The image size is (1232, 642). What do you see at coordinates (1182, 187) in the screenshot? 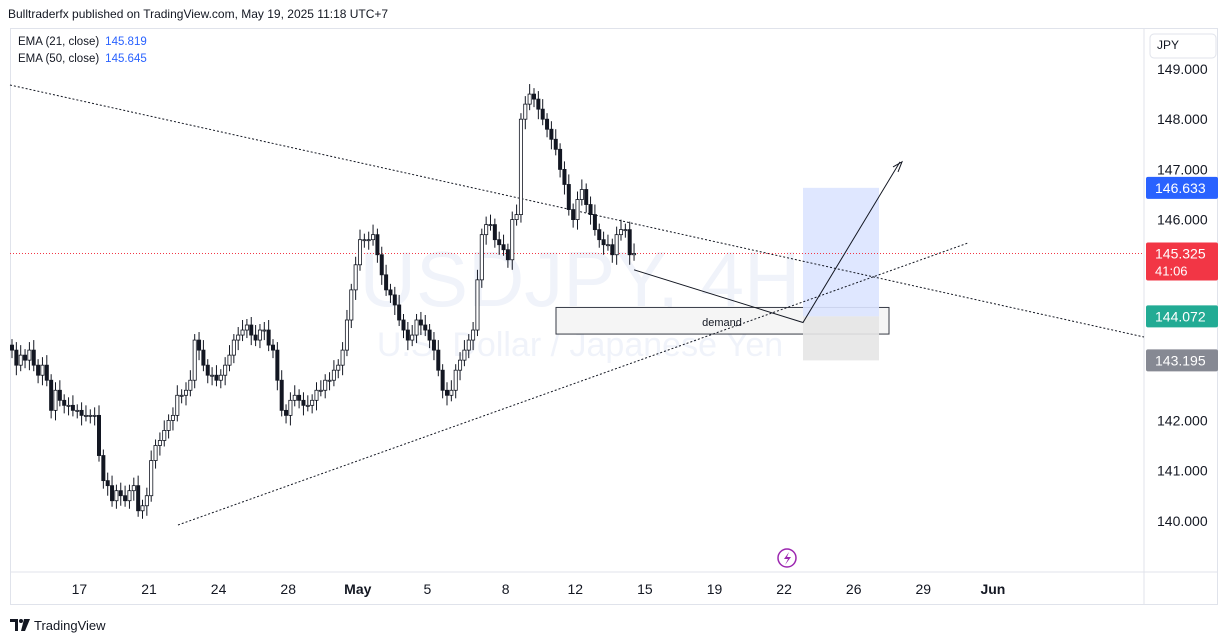
I see `price-badge-target` at bounding box center [1182, 187].